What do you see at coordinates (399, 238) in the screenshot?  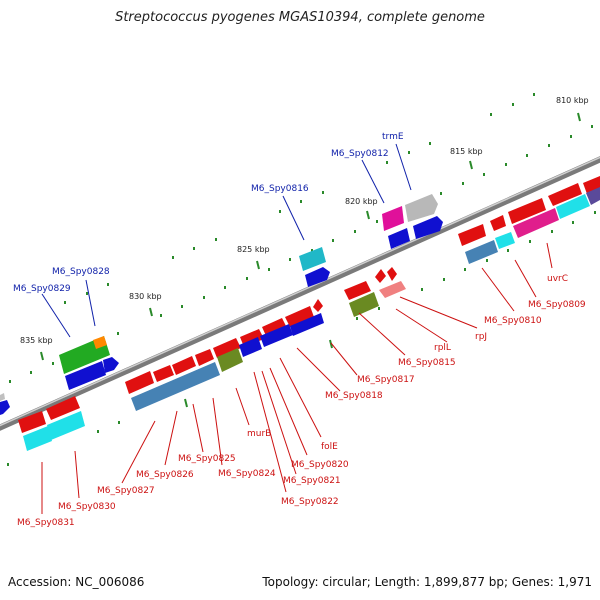 I see `gene-M6_Spy0812-b` at bounding box center [399, 238].